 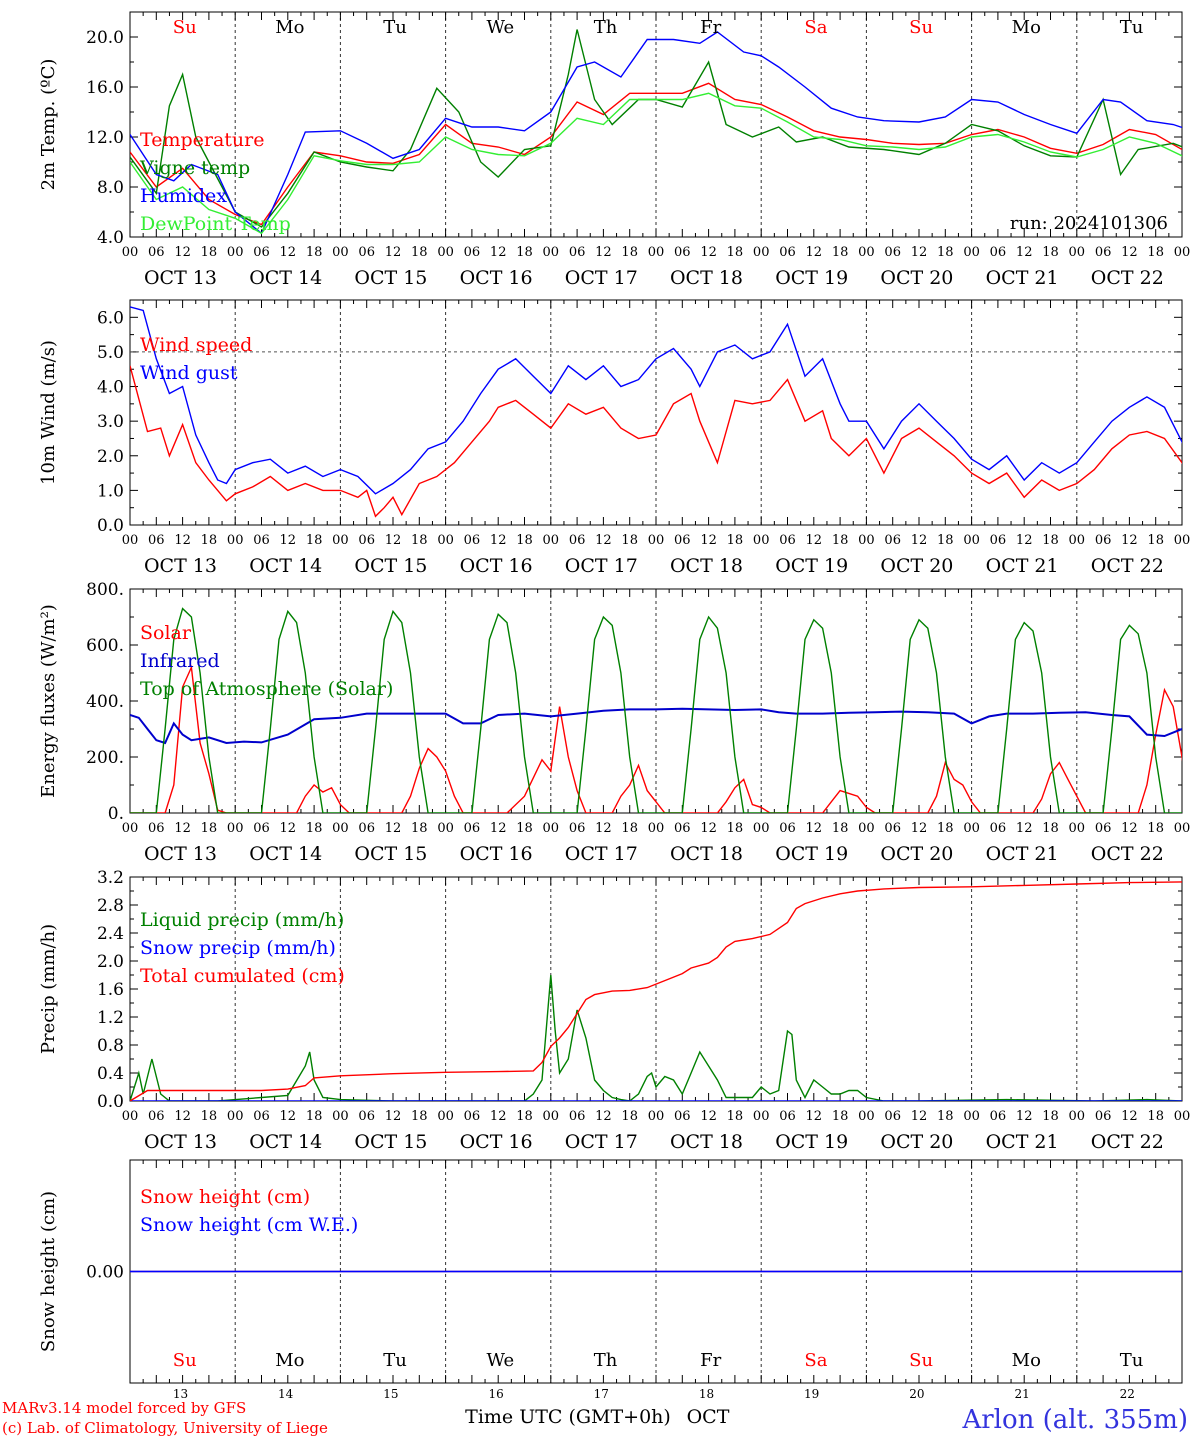 I want to click on y-axis-label: Snow height (cm), so click(x=48, y=1271).